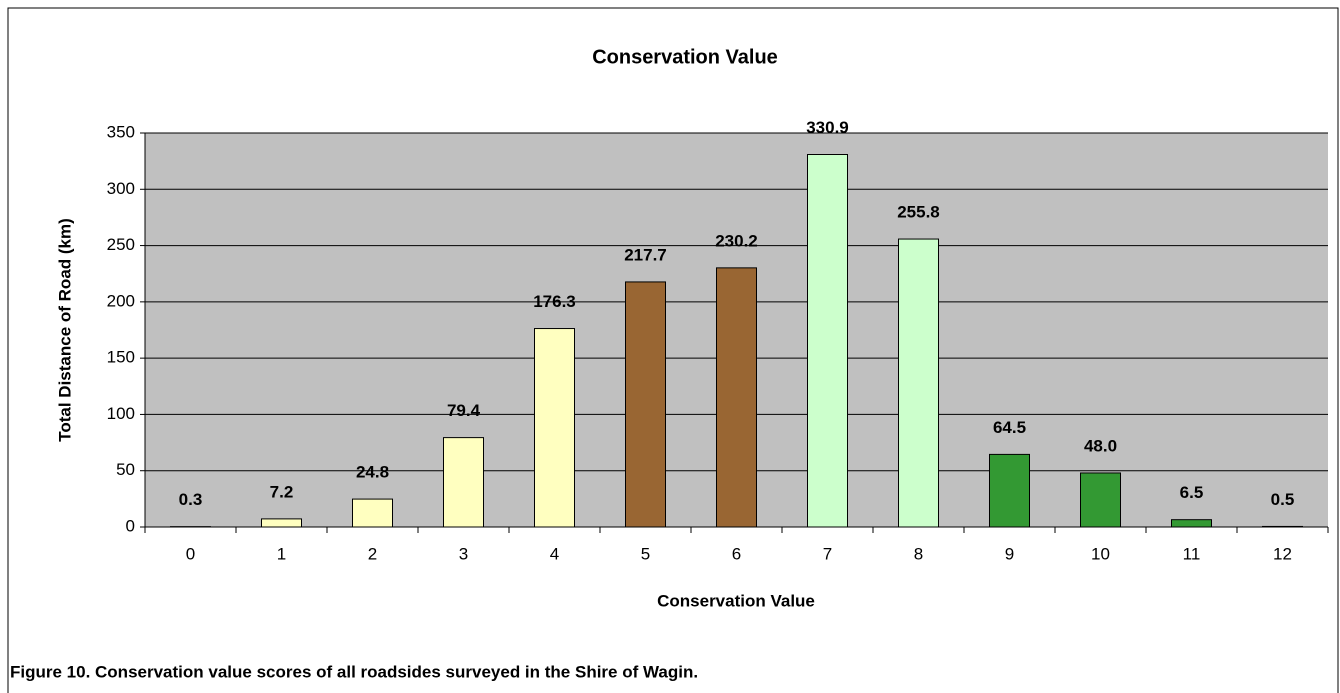 This screenshot has width=1340, height=693. Describe the element at coordinates (464, 410) in the screenshot. I see `data-label: 79.4` at that location.